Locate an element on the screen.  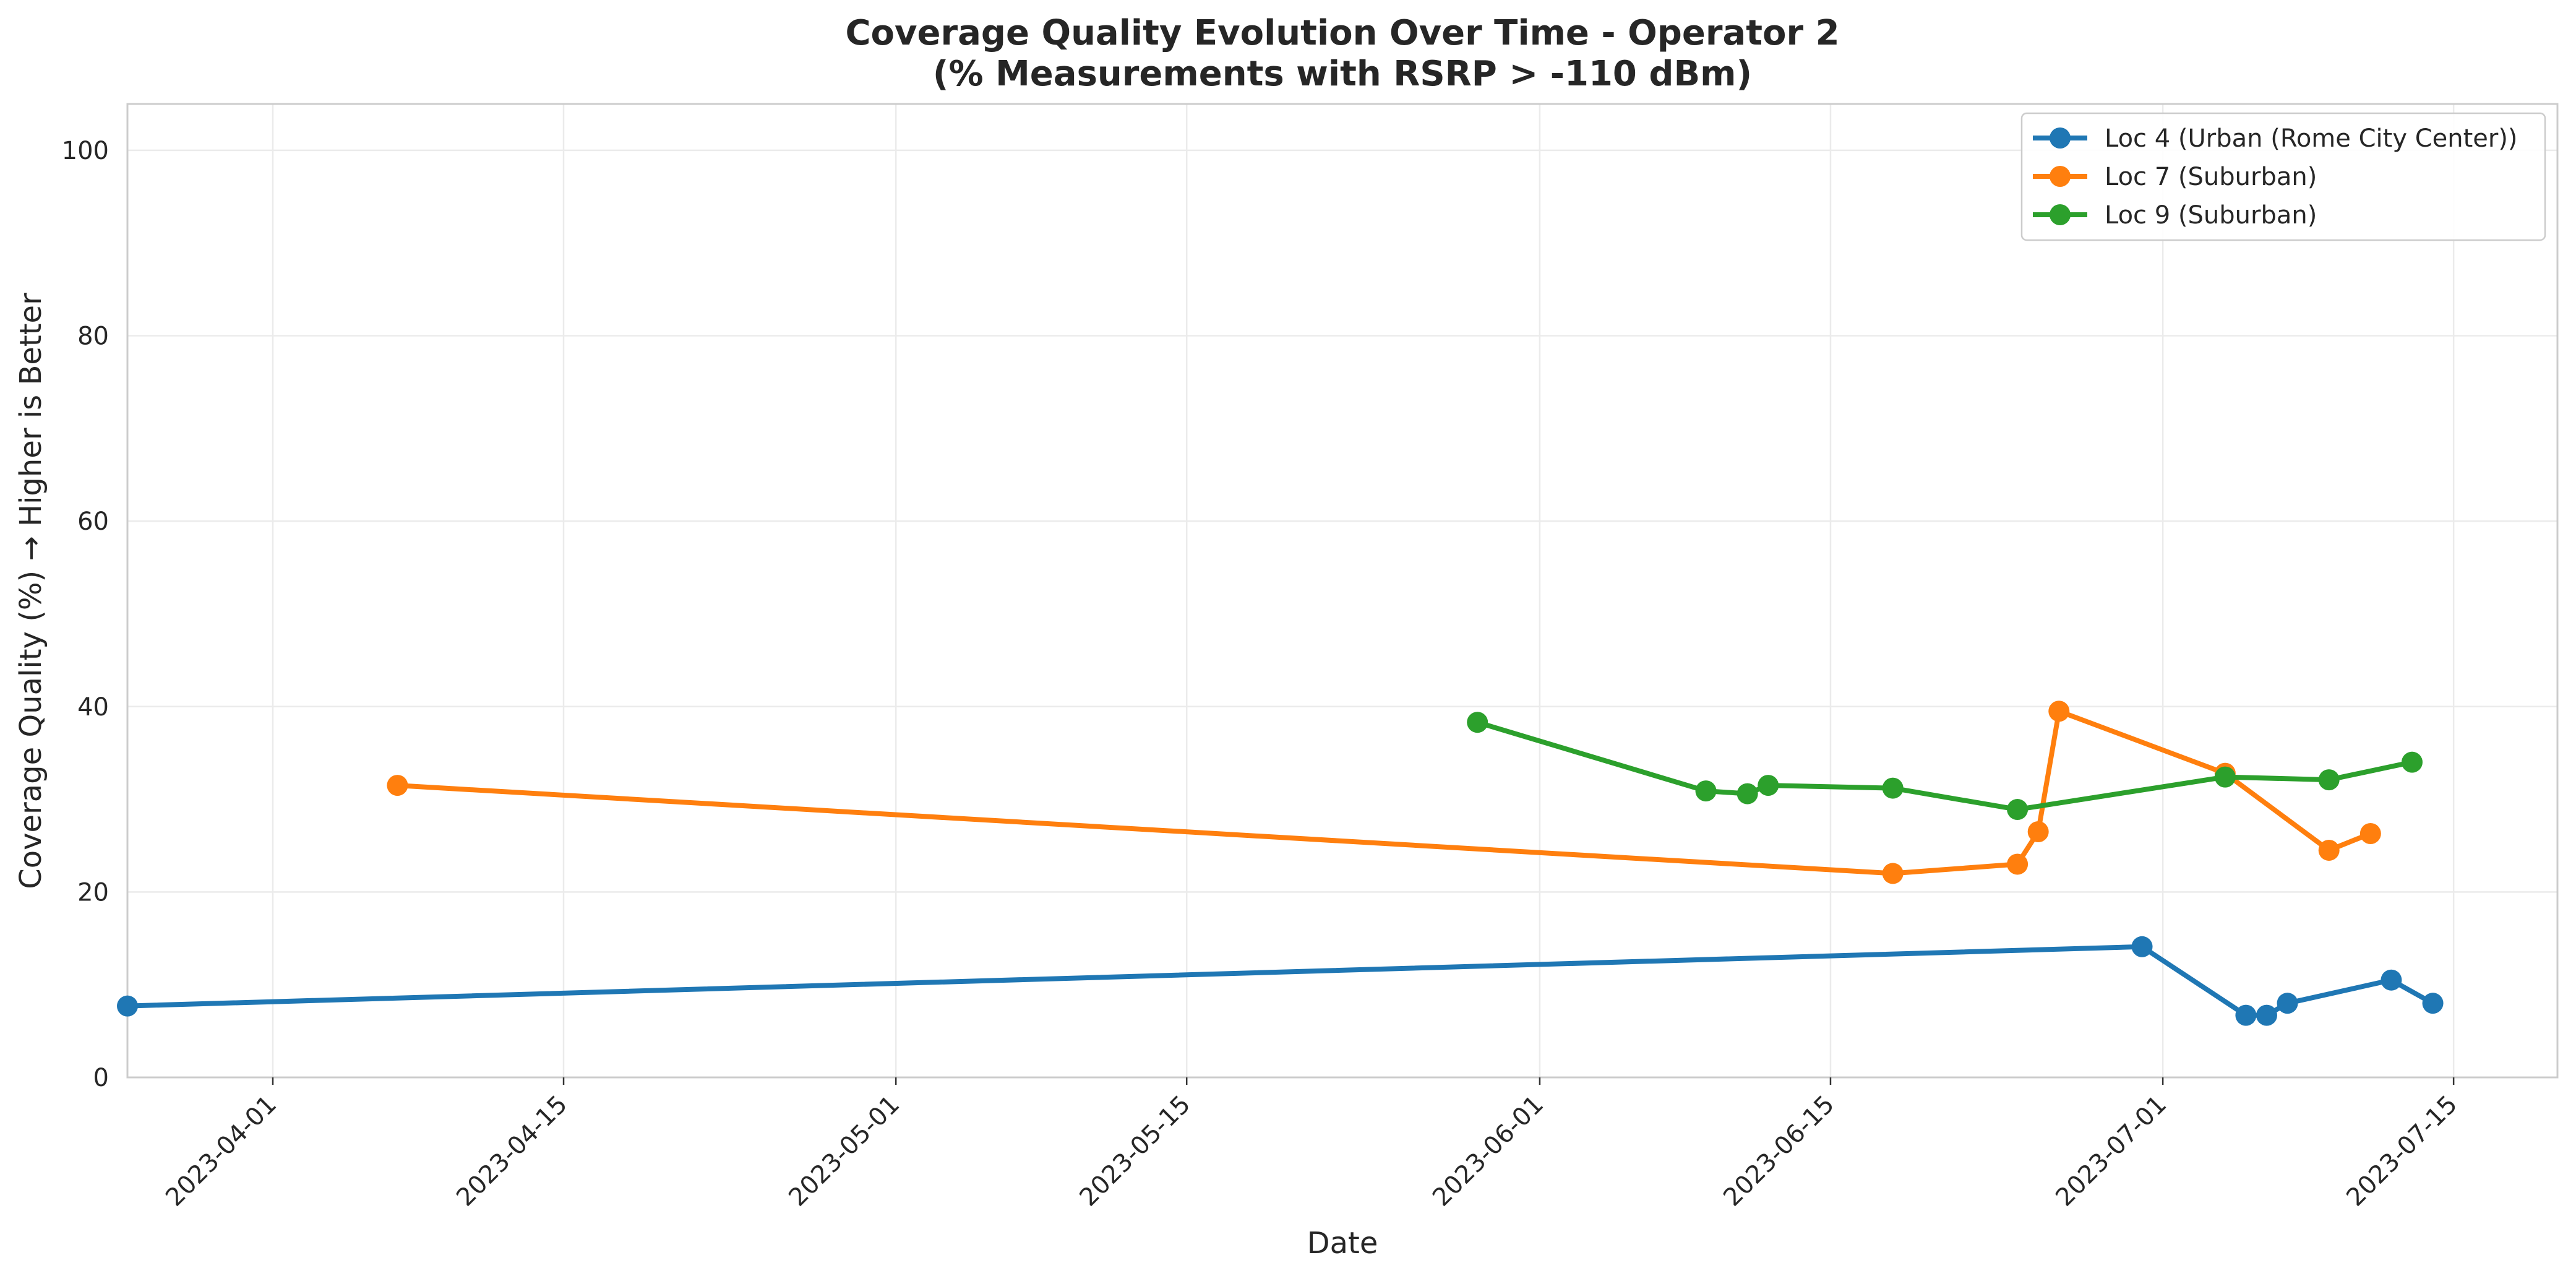
y-tick-label: 80 is located at coordinates (93, 337).